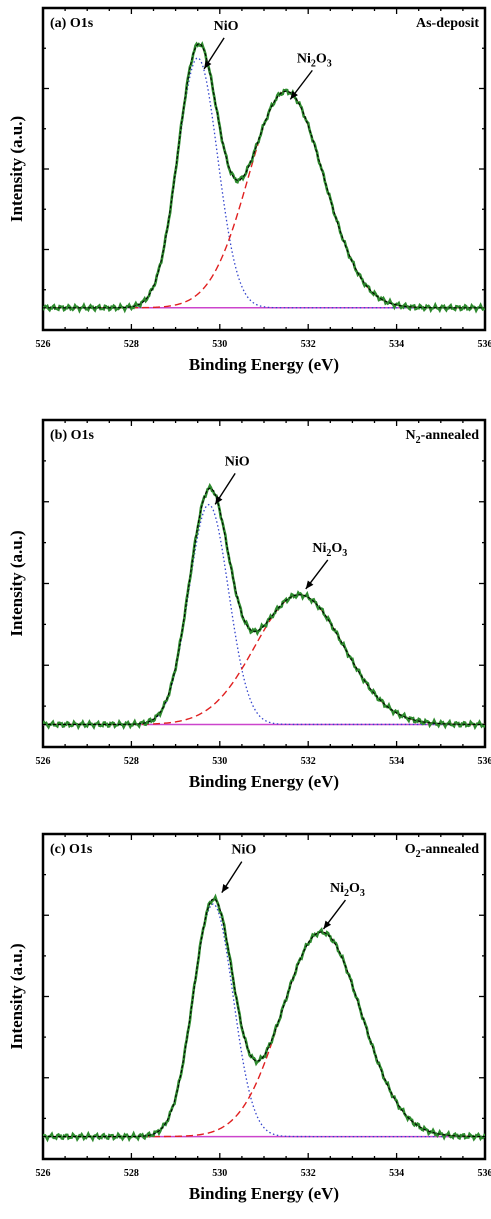  What do you see at coordinates (264, 660) in the screenshot?
I see `ni2o3-component-curve` at bounding box center [264, 660].